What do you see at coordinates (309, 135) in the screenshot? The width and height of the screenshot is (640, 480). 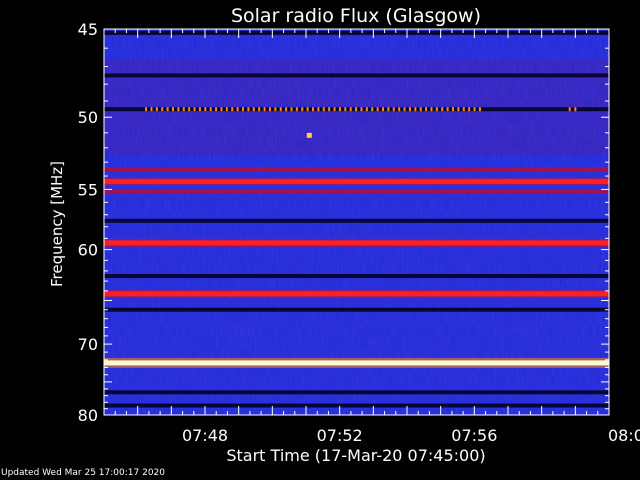 I see `burst-spot` at bounding box center [309, 135].